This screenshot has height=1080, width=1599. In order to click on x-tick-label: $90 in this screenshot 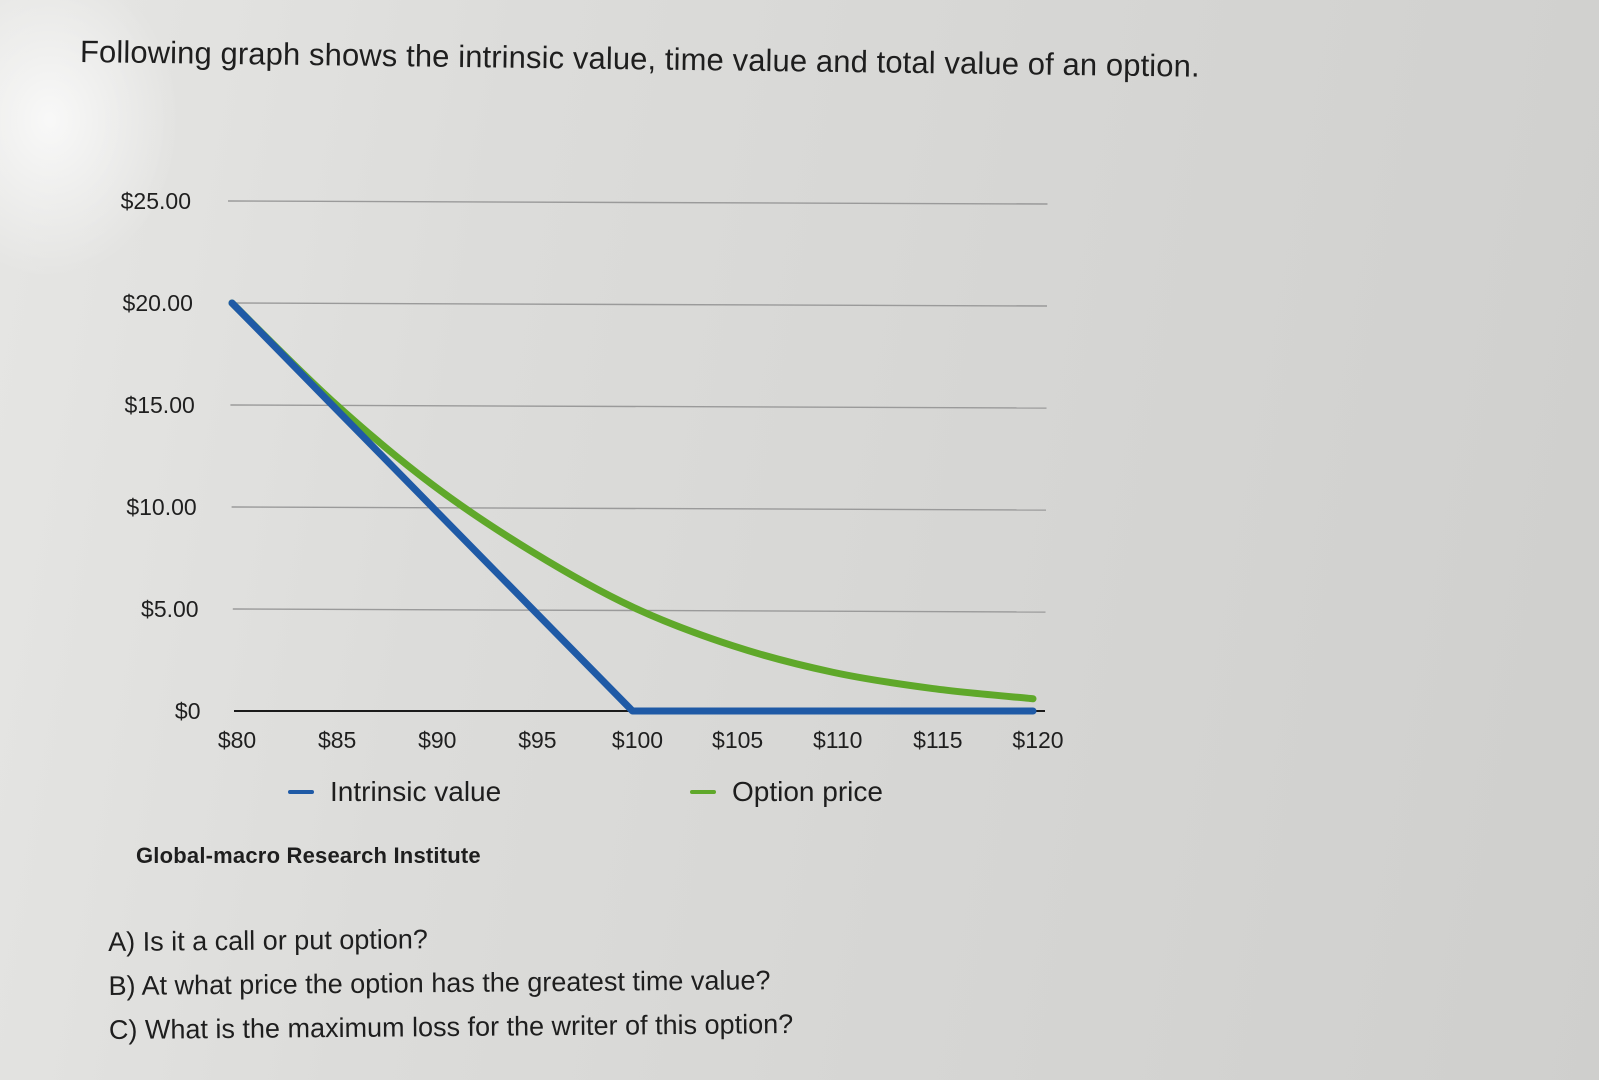, I will do `click(437, 740)`.